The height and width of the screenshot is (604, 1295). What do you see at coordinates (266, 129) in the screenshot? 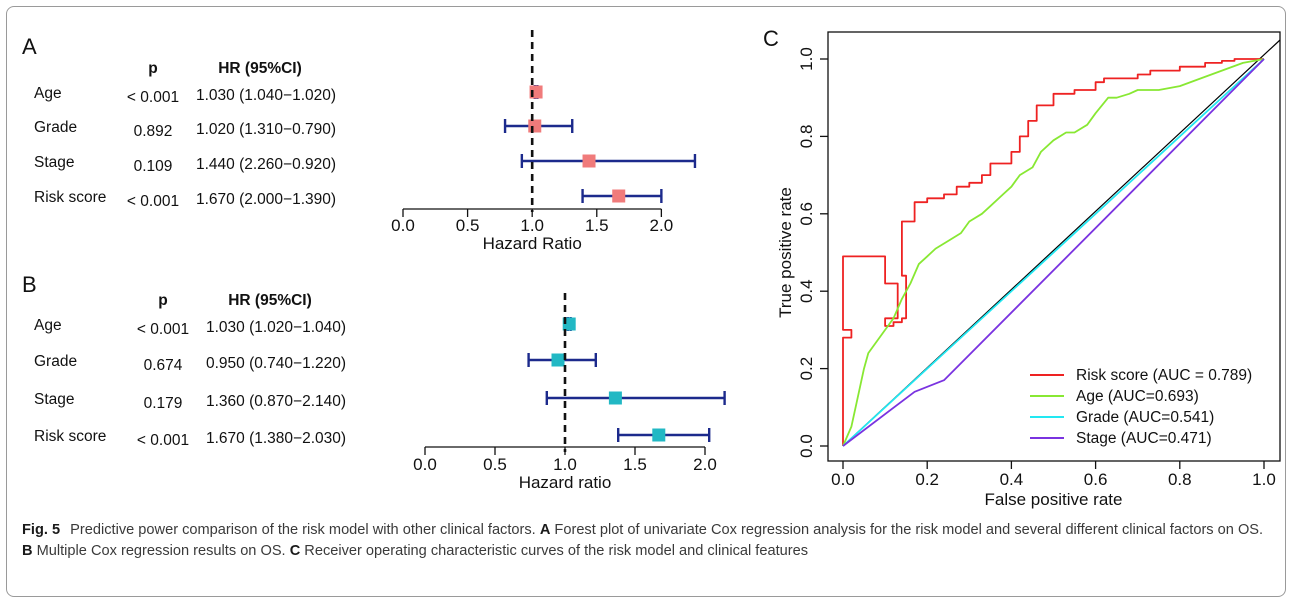
I see `panel-a-row-hr-text: 1.020 (1.310−0.790)` at bounding box center [266, 129].